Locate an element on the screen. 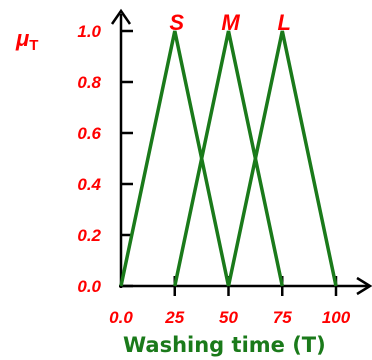 This screenshot has height=360, width=372. y-tick-label: 1.0 is located at coordinates (89, 31).